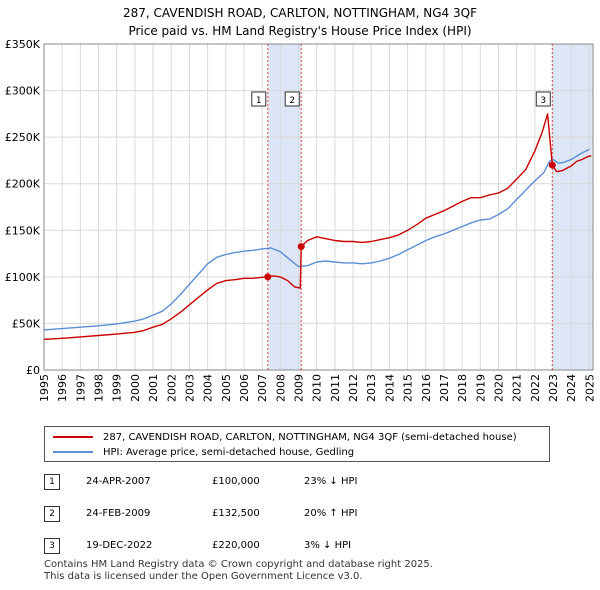 This screenshot has width=600, height=590. I want to click on x-tick-label: 1998, so click(99, 388).